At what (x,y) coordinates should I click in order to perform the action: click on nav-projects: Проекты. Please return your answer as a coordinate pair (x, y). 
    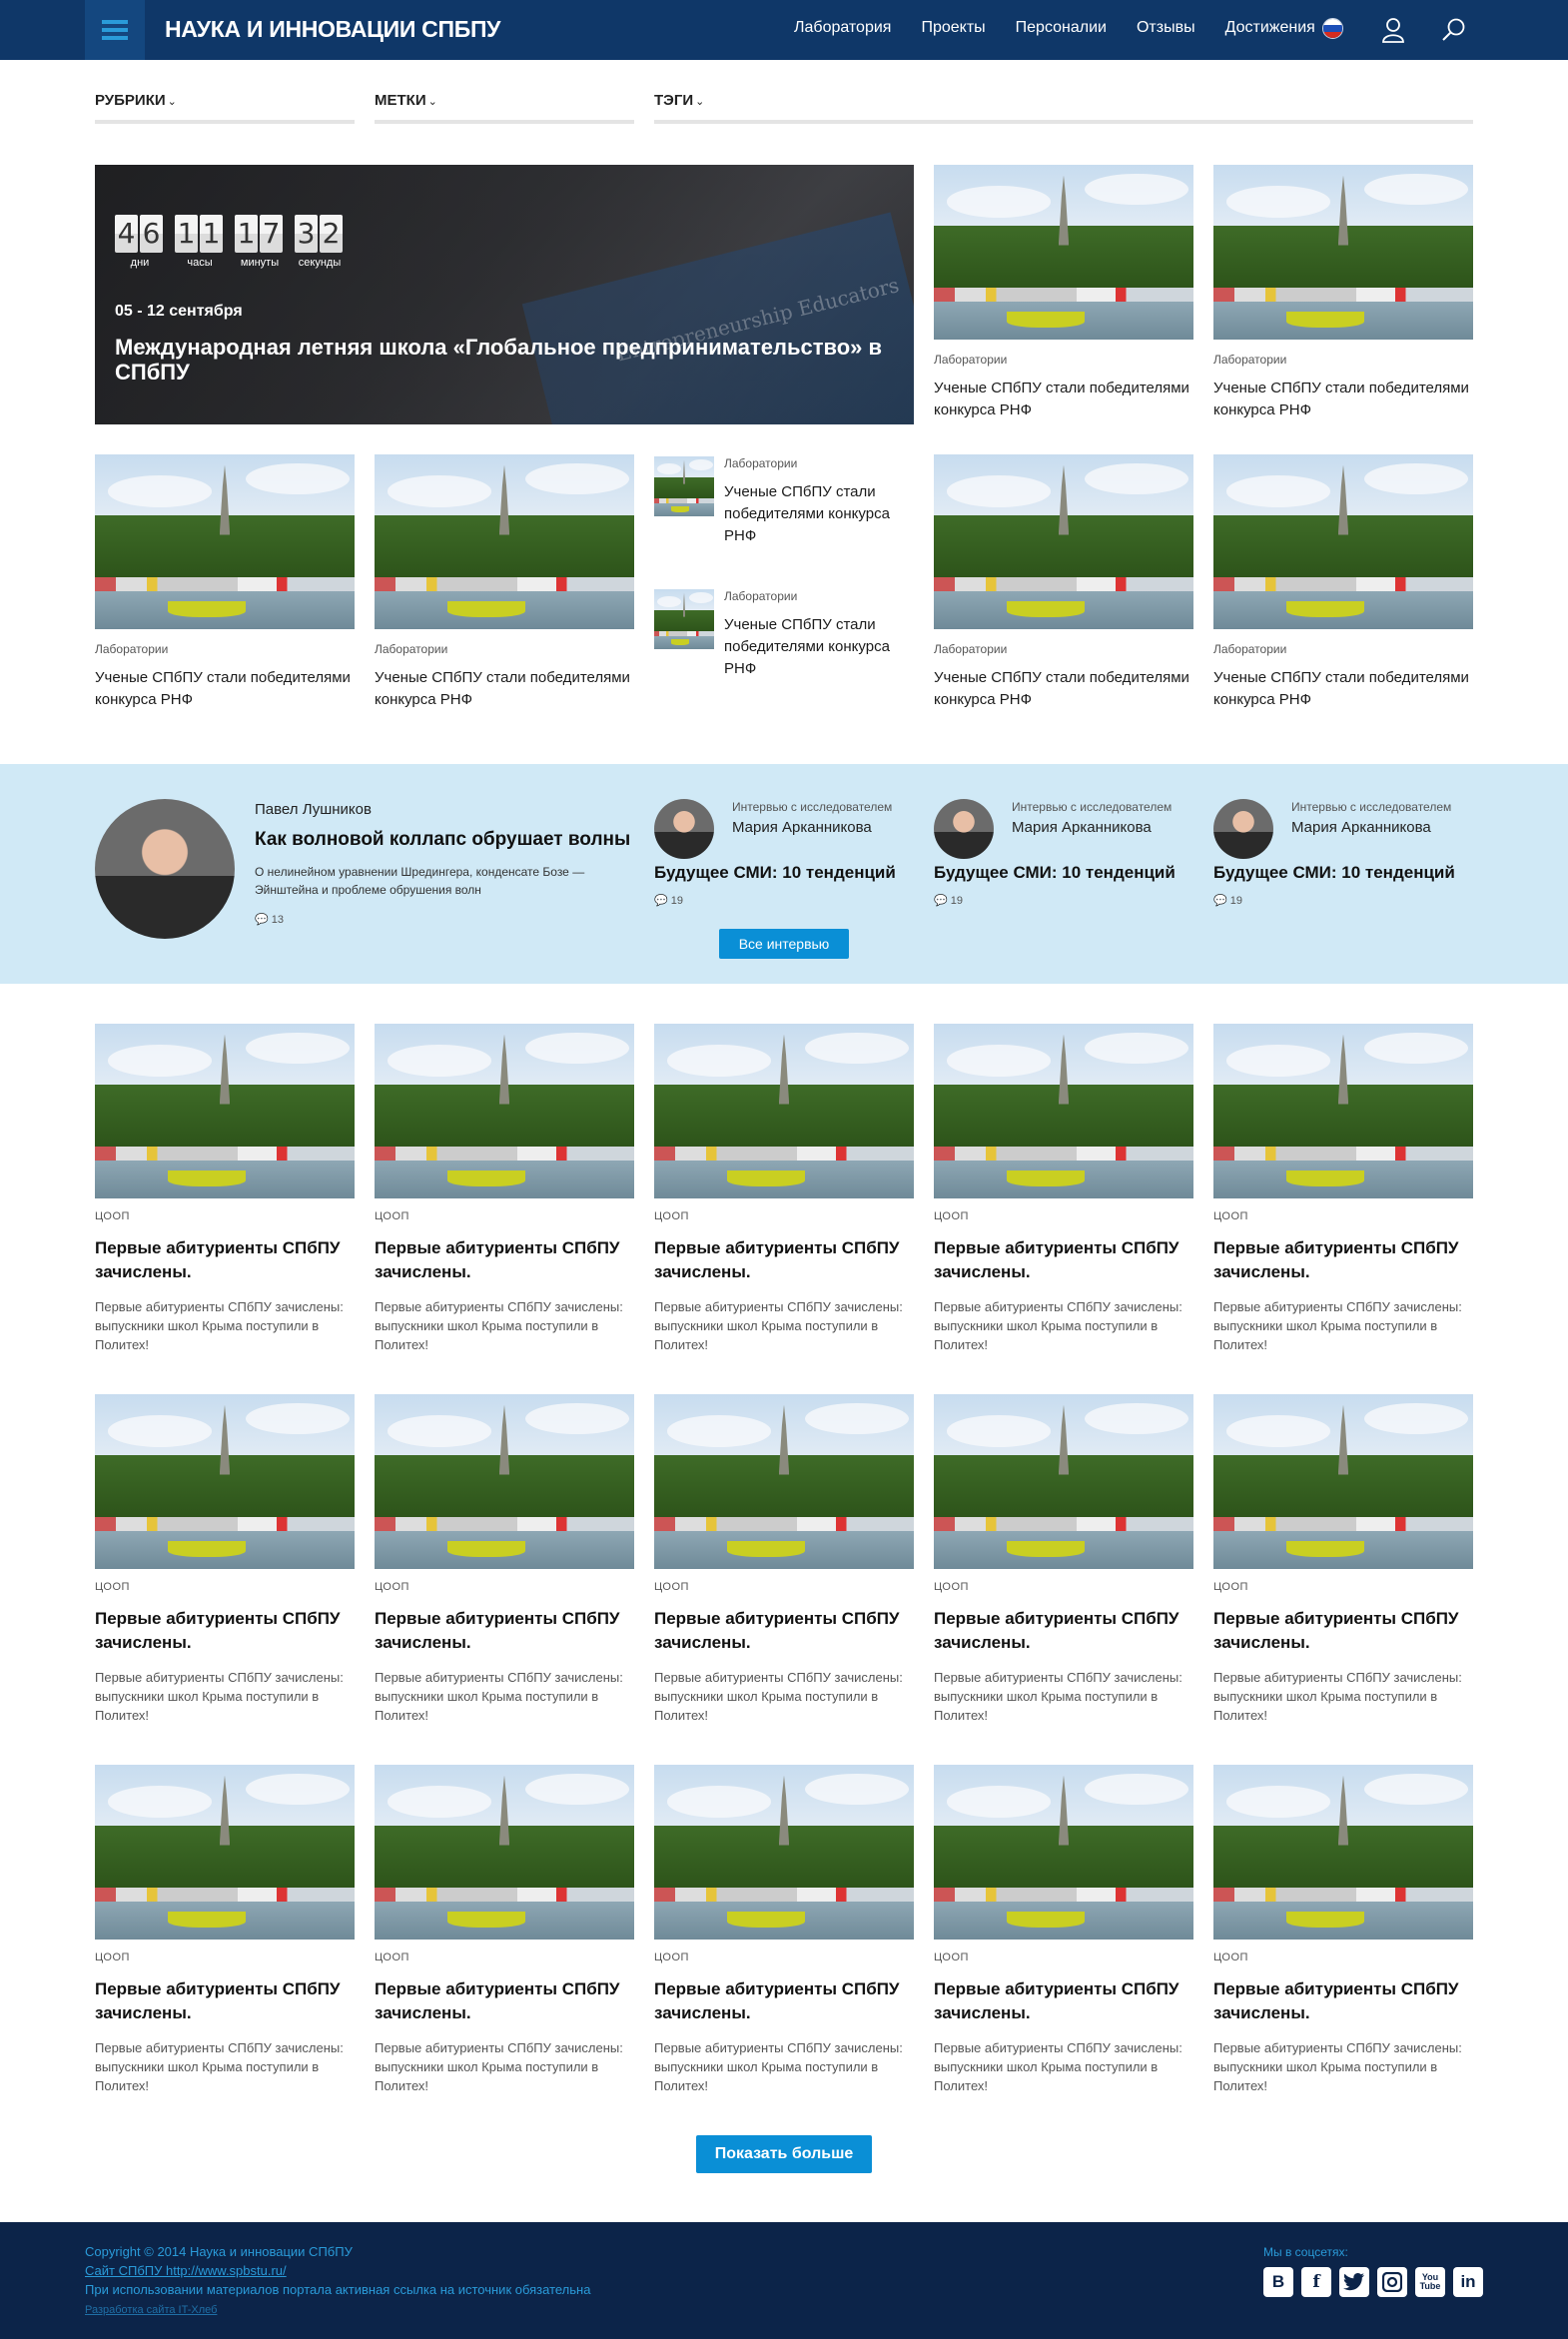
    Looking at the image, I should click on (953, 27).